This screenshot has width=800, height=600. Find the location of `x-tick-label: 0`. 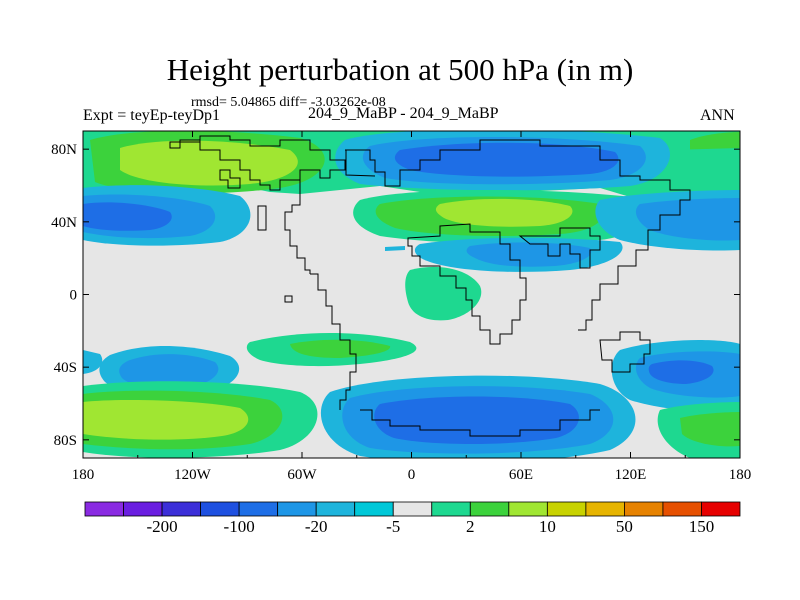

x-tick-label: 0 is located at coordinates (412, 475).